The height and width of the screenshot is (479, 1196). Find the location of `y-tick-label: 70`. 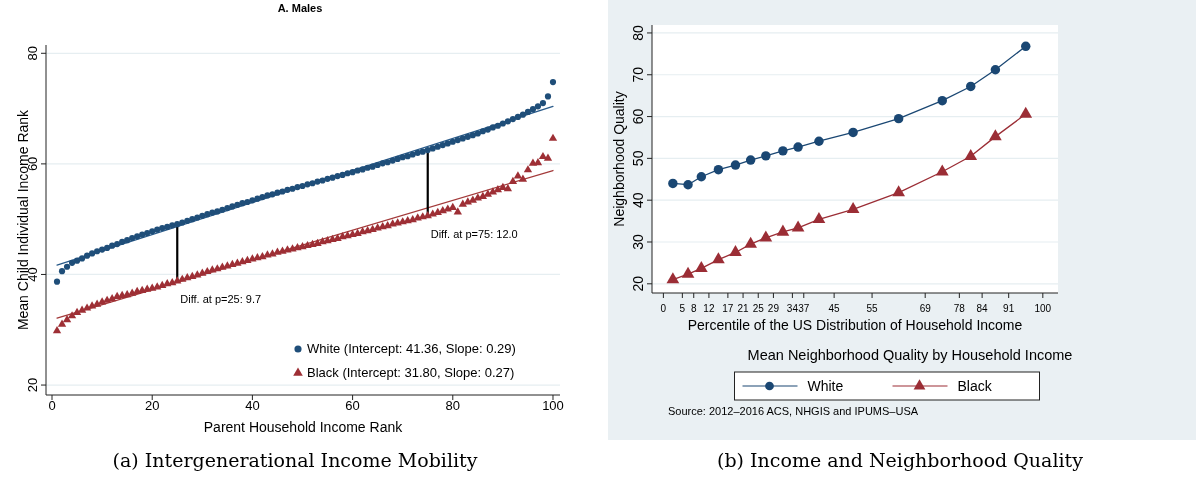

y-tick-label: 70 is located at coordinates (638, 74).